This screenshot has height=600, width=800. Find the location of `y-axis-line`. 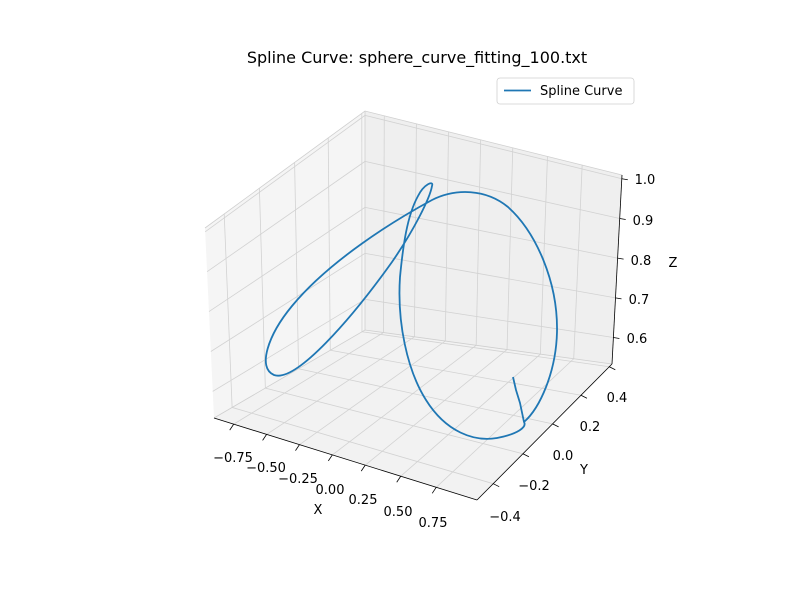

y-axis-line is located at coordinates (544, 432).